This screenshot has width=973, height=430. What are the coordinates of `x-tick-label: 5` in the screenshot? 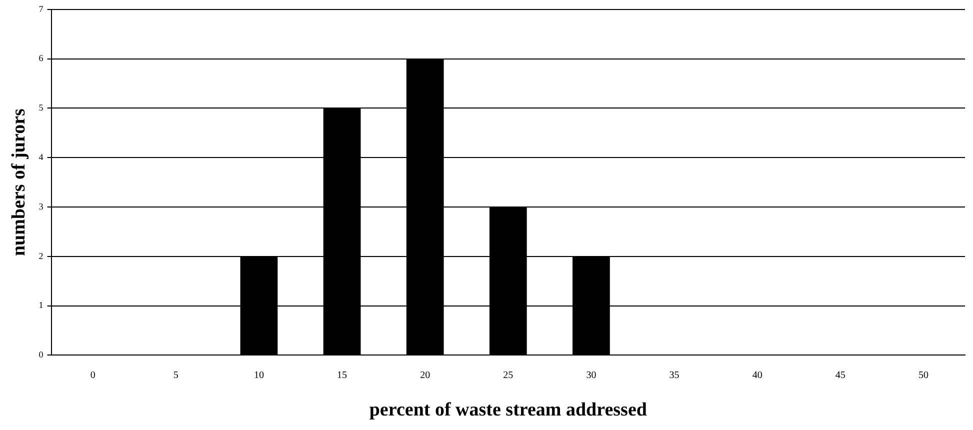 It's located at (175, 375).